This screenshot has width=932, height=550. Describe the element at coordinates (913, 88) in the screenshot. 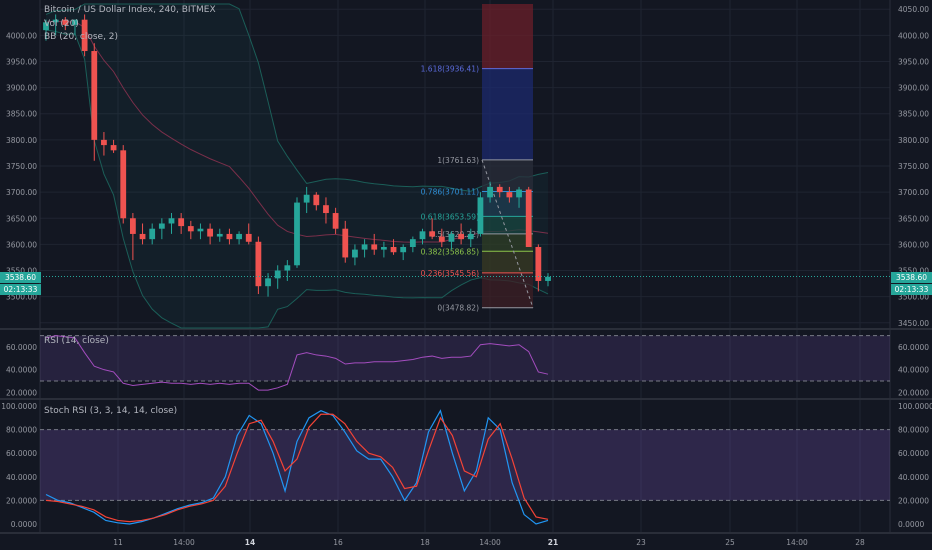

I see `price-axis-tick: 3900.00` at that location.